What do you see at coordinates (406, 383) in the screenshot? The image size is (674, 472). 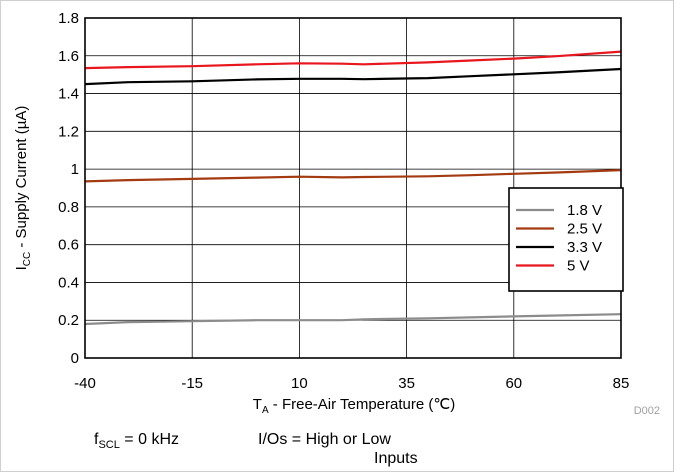 I see `x-tick-label: 35` at bounding box center [406, 383].